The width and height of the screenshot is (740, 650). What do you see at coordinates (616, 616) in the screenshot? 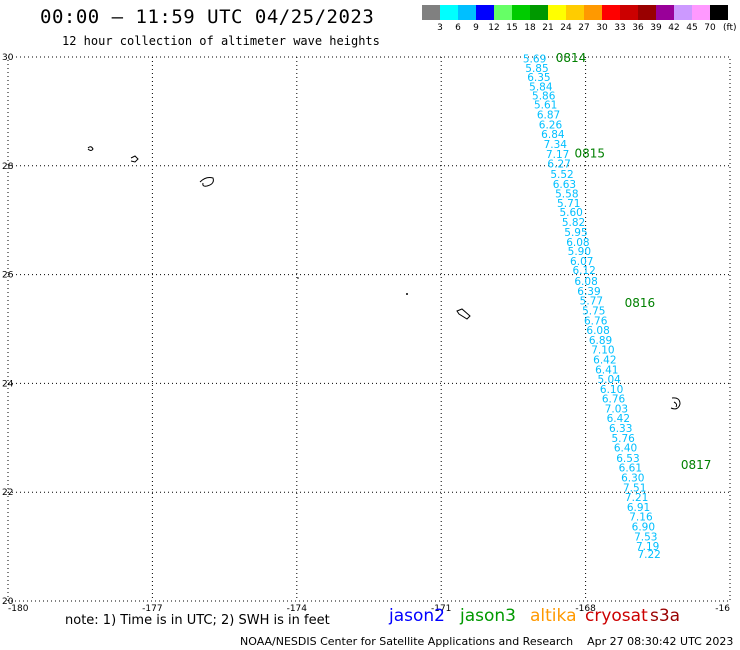
I see `mission-label-cryosat: cryosat` at bounding box center [616, 616].